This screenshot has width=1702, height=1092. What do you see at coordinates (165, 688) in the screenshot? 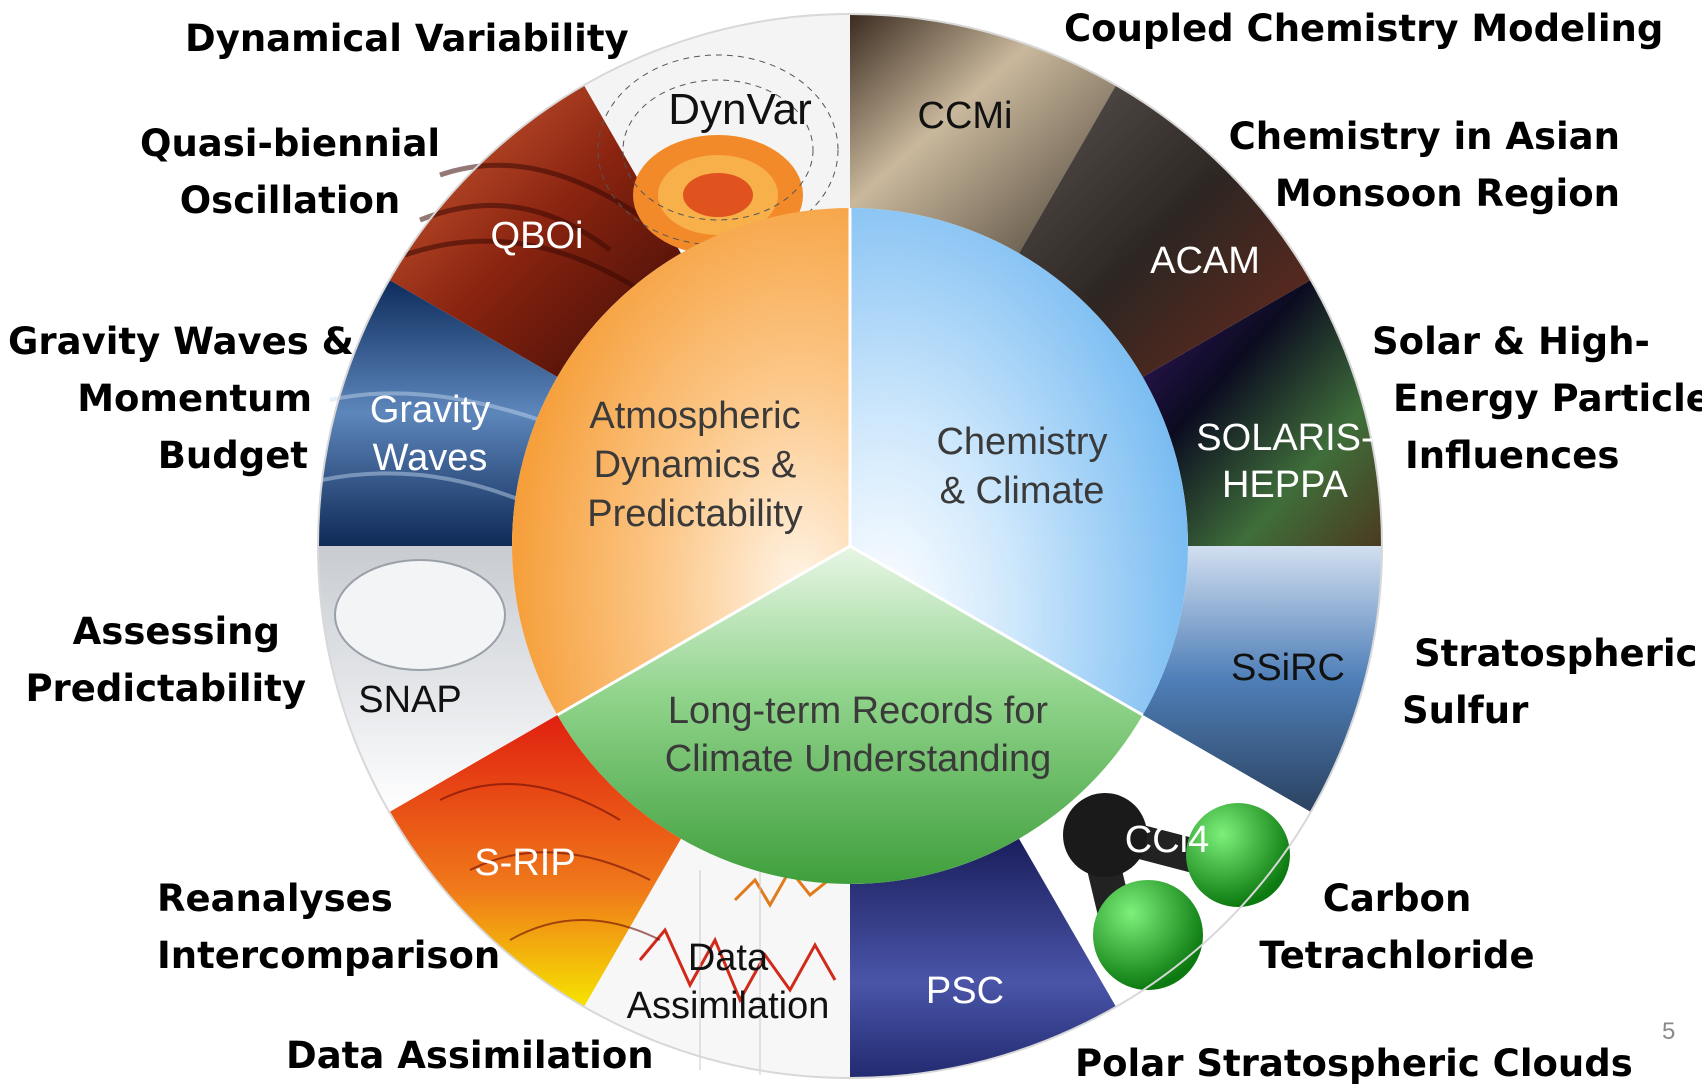
I see `label-predictability-line2: Predictability` at bounding box center [165, 688].